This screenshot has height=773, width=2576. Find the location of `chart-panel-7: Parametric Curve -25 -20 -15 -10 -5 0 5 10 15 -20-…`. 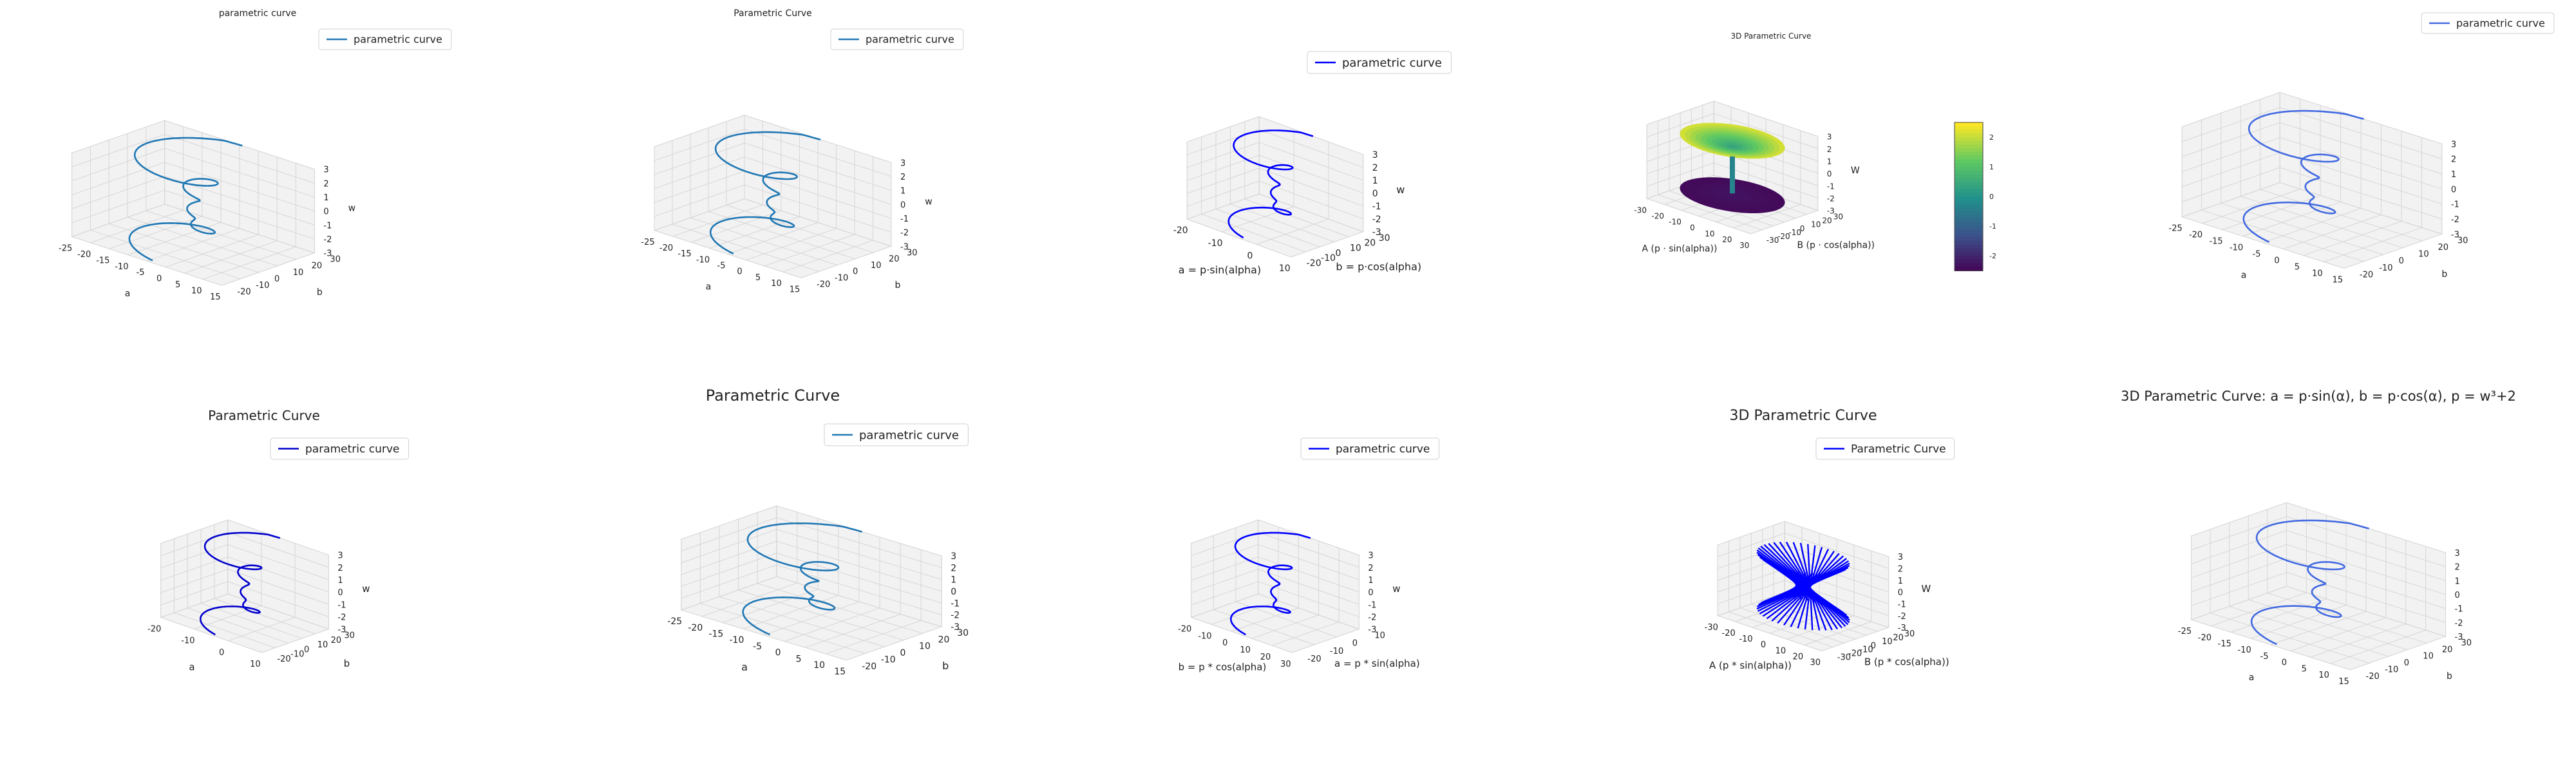

chart-panel-7: Parametric Curve -25 -20 -15 -10 -5 0 5 10 15 -20-… is located at coordinates (773, 579).